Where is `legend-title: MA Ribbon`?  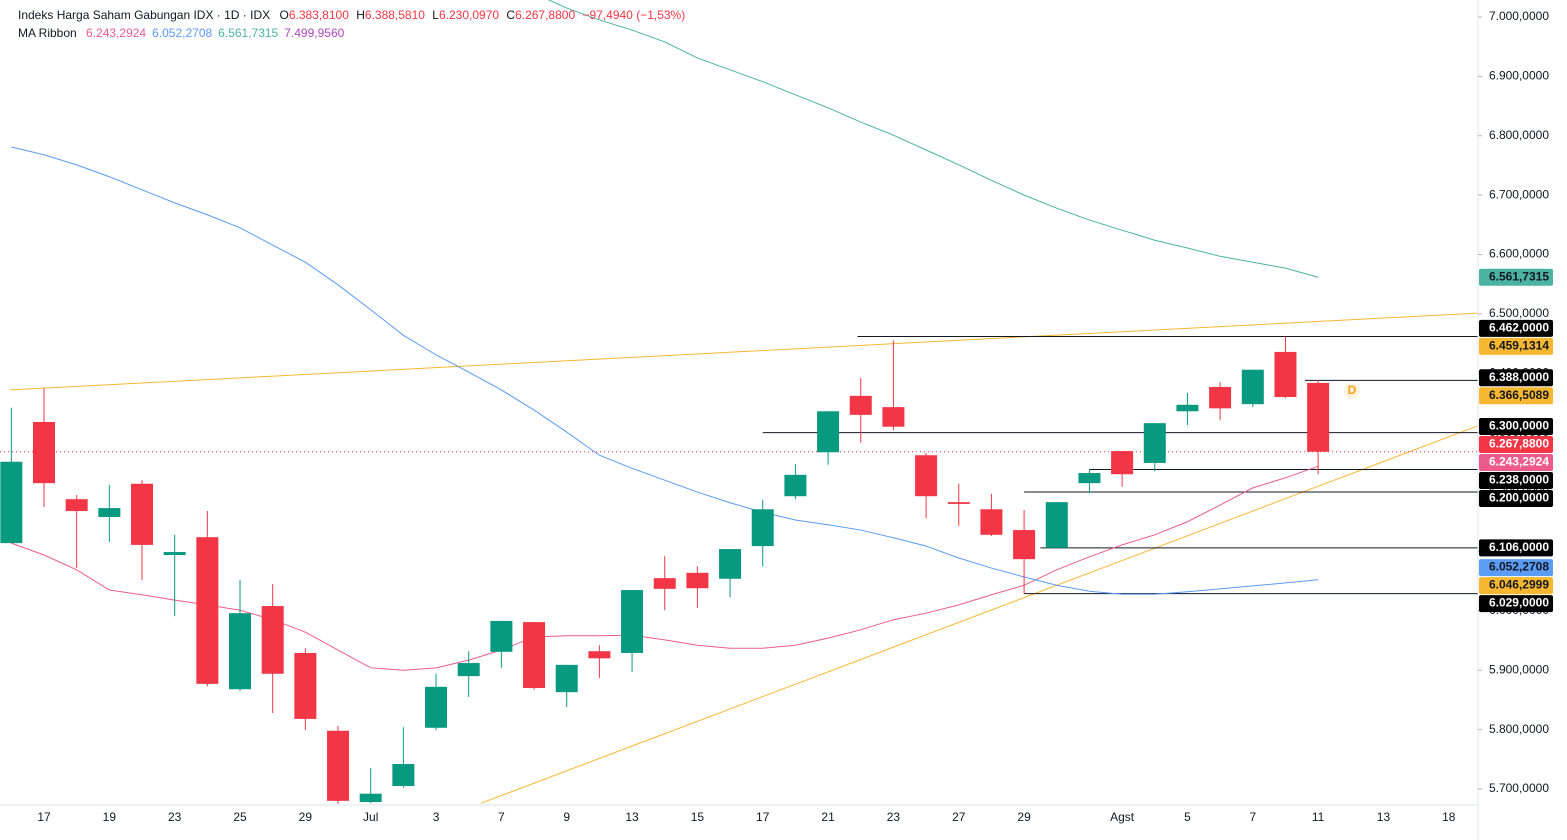
legend-title: MA Ribbon is located at coordinates (47, 33).